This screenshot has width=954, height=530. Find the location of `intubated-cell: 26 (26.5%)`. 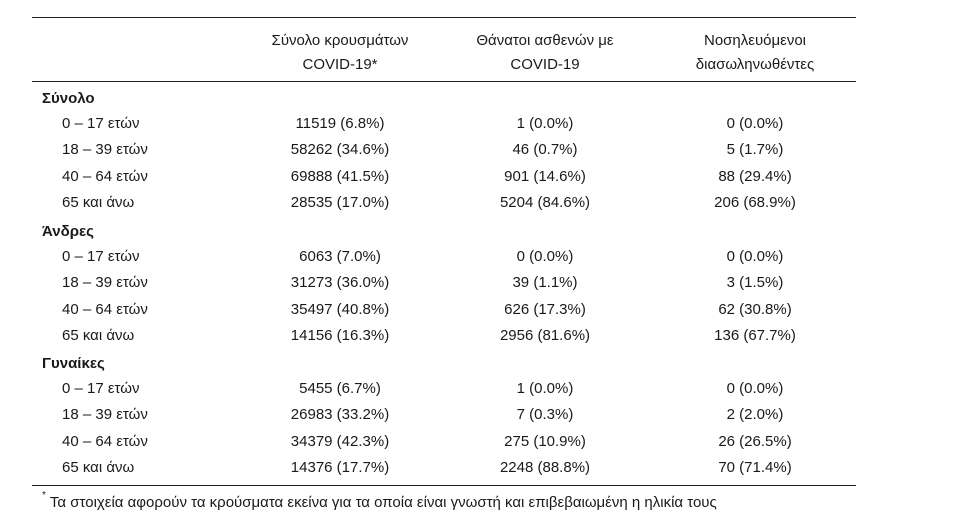

intubated-cell: 26 (26.5%) is located at coordinates (755, 441).